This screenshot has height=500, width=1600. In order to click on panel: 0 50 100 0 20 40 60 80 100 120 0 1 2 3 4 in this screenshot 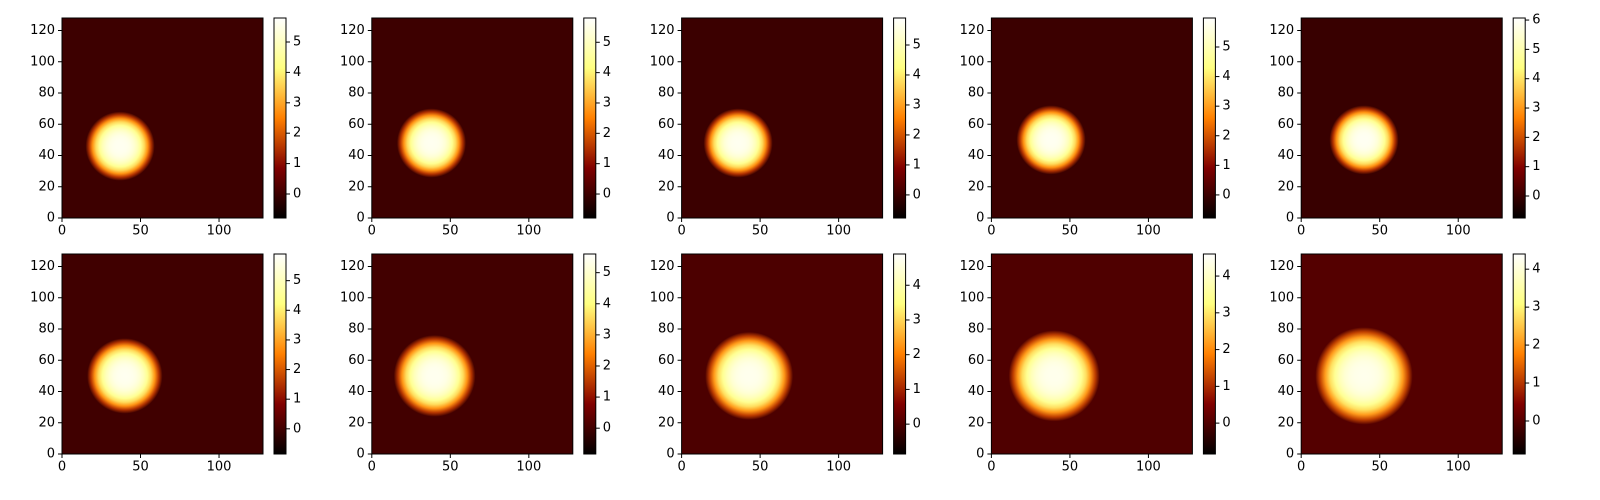, I will do `click(1404, 364)`.